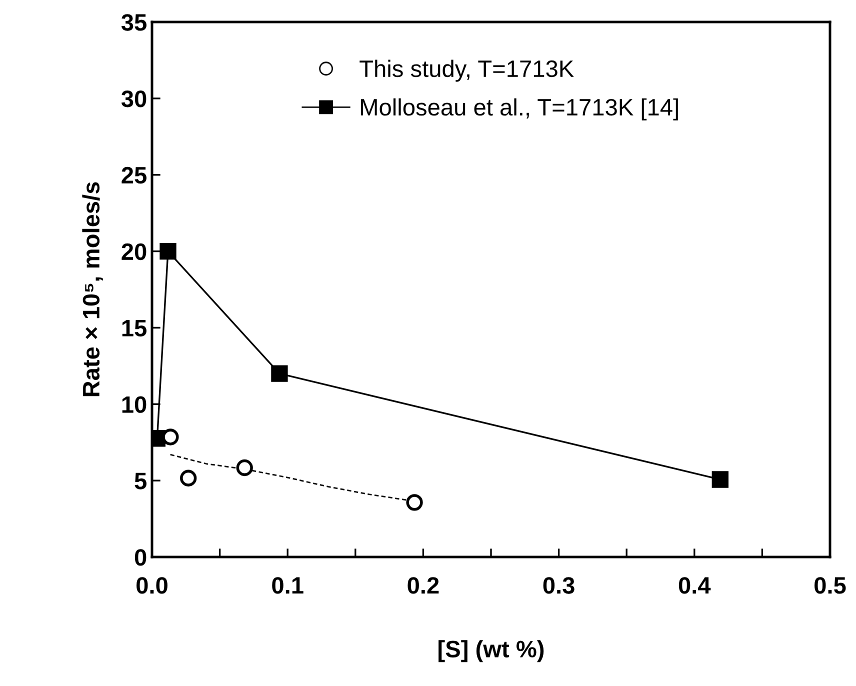  I want to click on legend-label: Molloseau et al., T=1713K [14], so click(519, 109).